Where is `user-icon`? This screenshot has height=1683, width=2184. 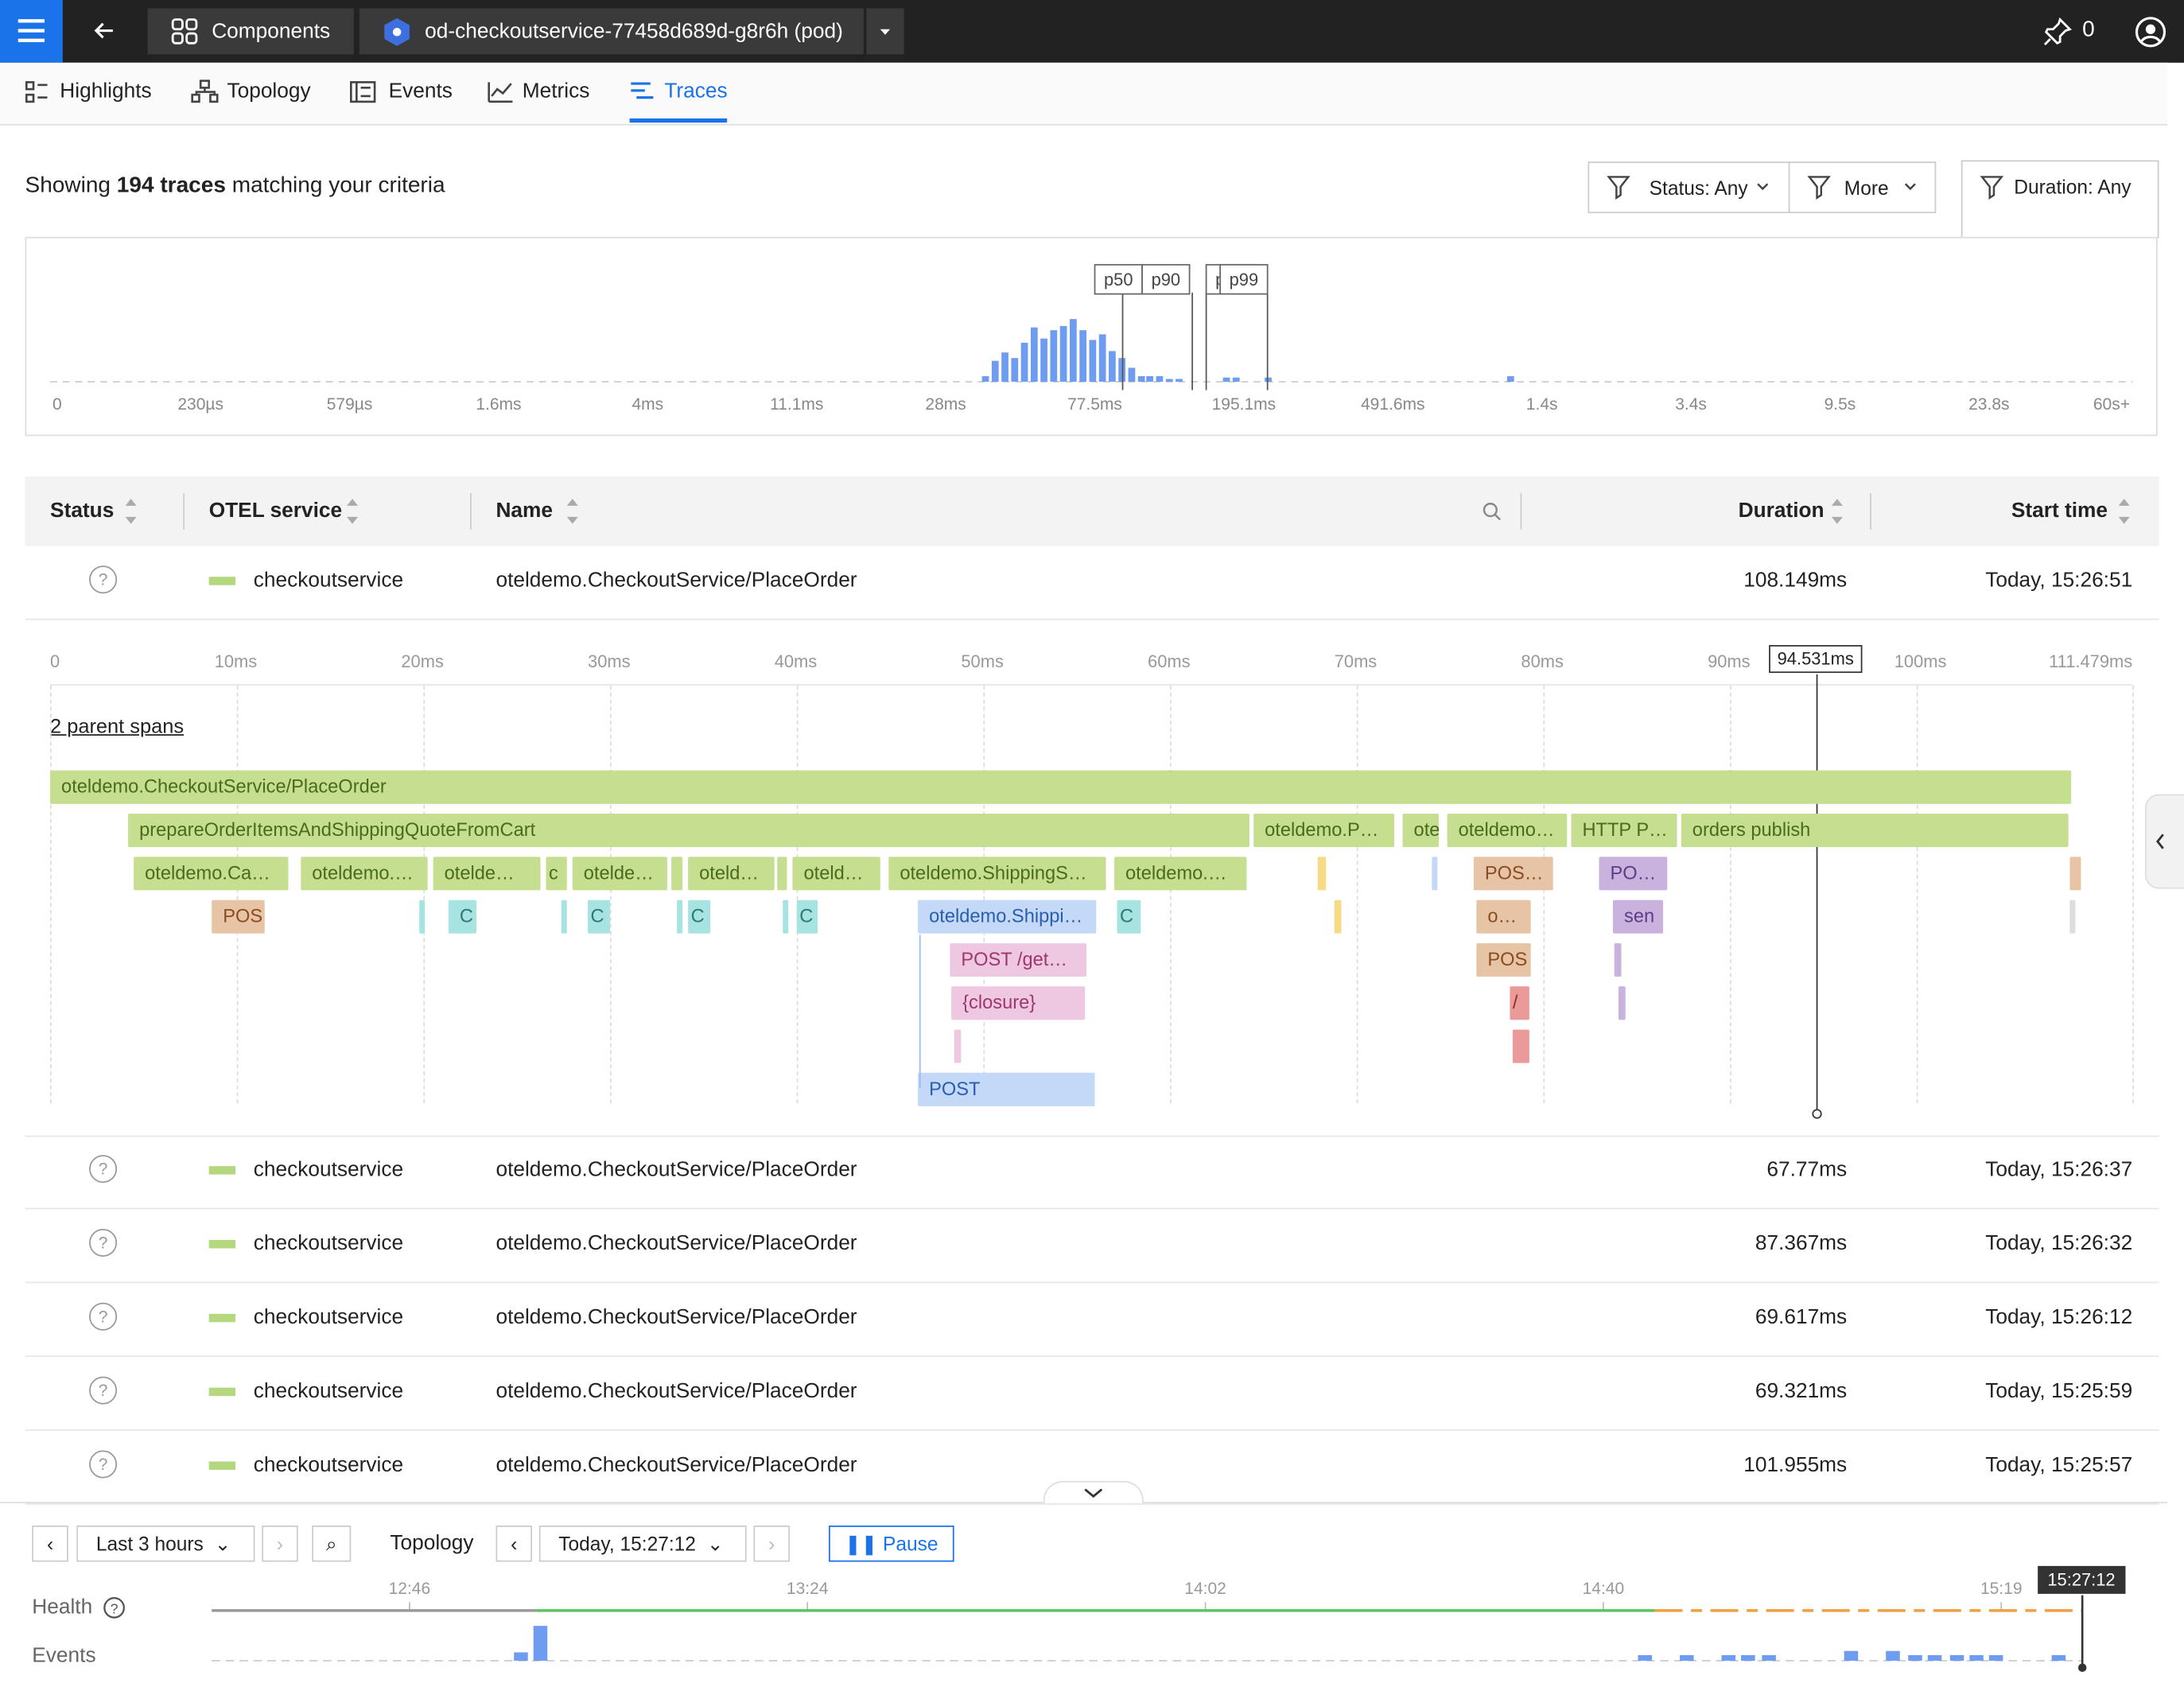
user-icon is located at coordinates (2150, 32).